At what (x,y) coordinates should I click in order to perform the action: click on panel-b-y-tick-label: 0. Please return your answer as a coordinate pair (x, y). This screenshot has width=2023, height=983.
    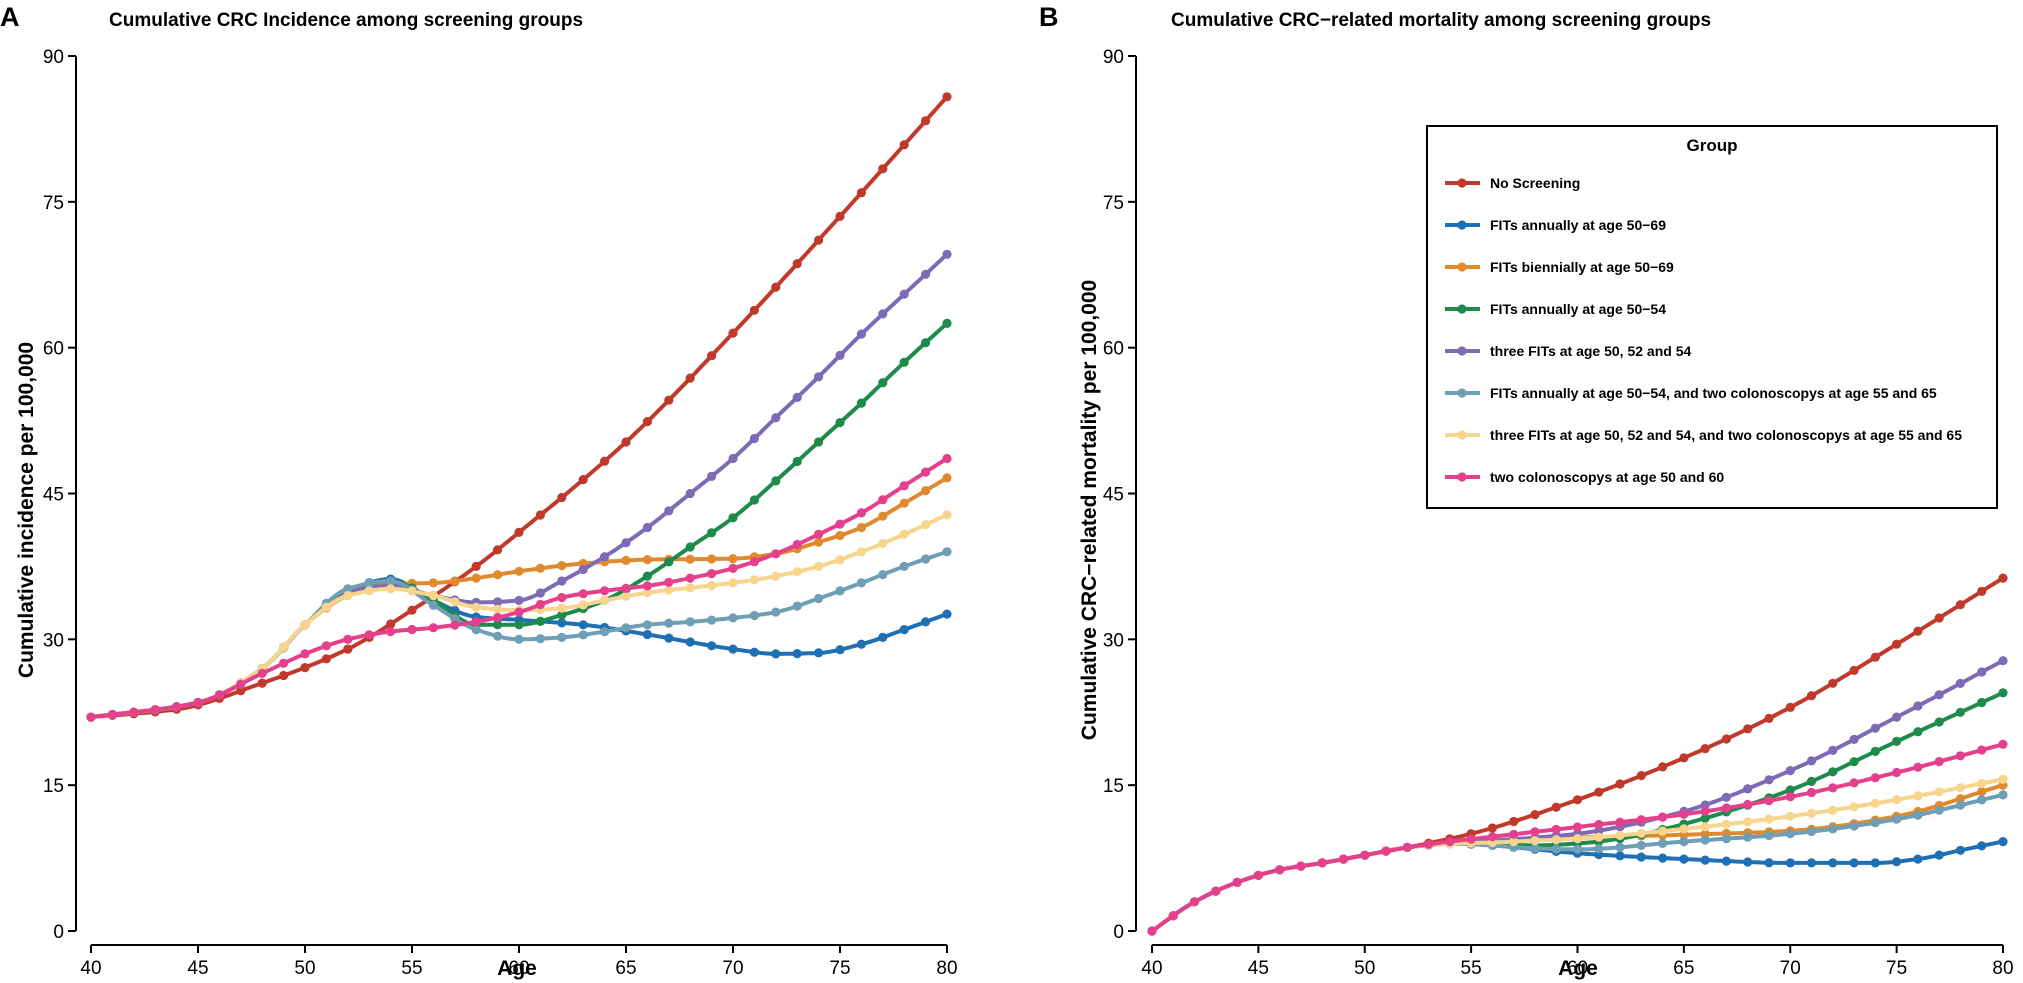
    Looking at the image, I should click on (1118, 932).